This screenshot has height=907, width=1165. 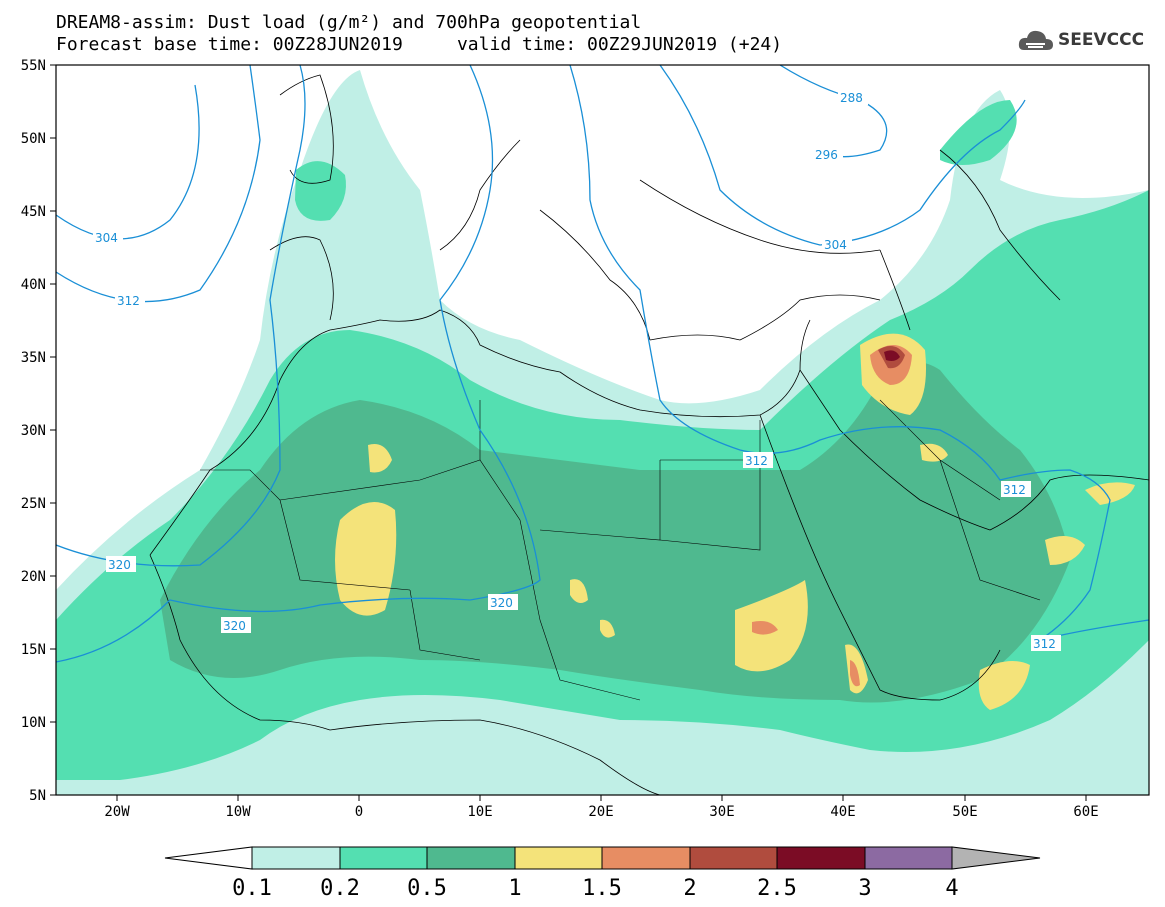 I want to click on contour-label-296: 296, so click(x=826, y=155).